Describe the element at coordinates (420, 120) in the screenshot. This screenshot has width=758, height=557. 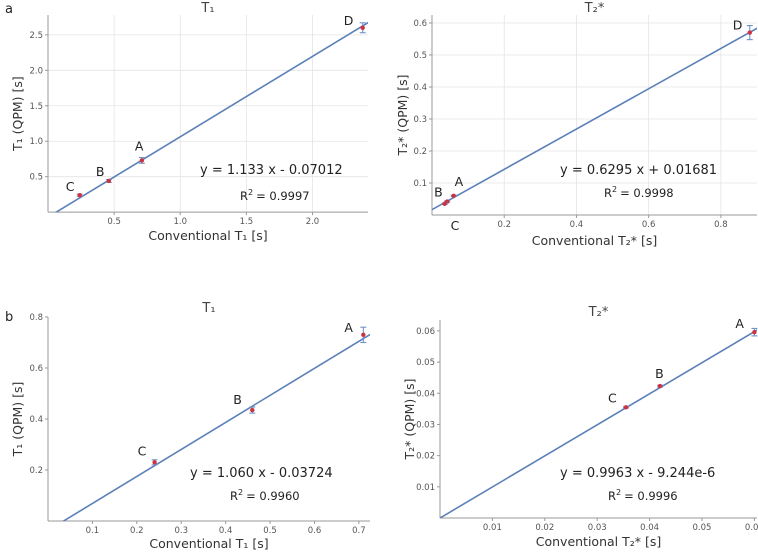
I see `y-tick-label: 0.3` at that location.